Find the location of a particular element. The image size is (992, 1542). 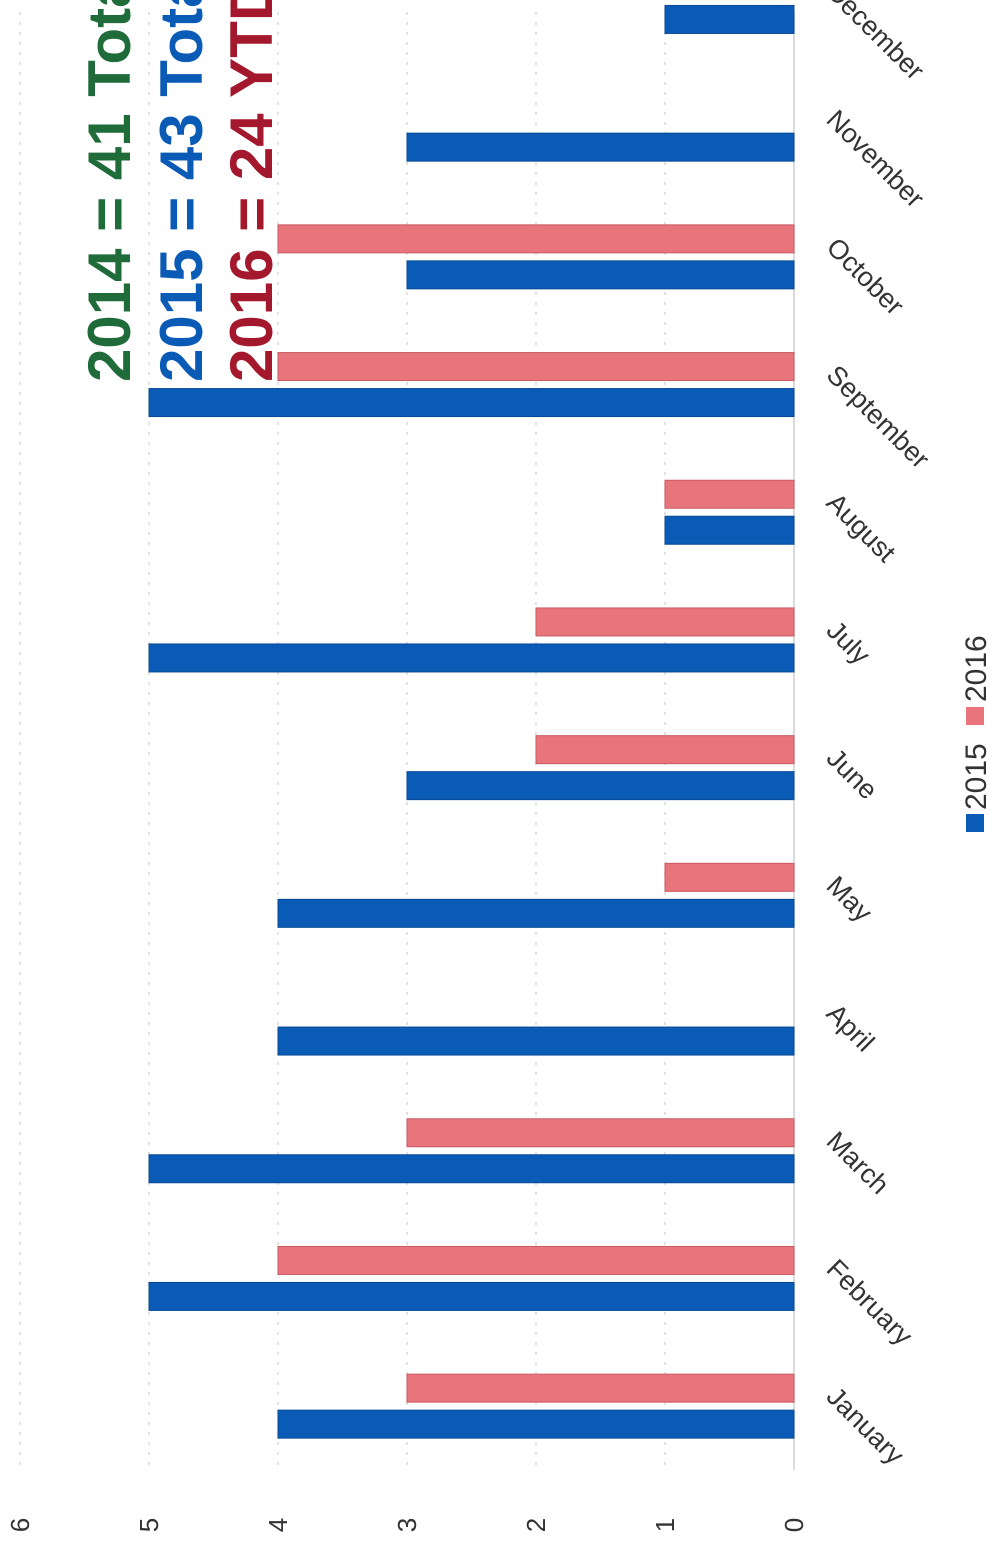

category-label-may: May is located at coordinates (850, 899).